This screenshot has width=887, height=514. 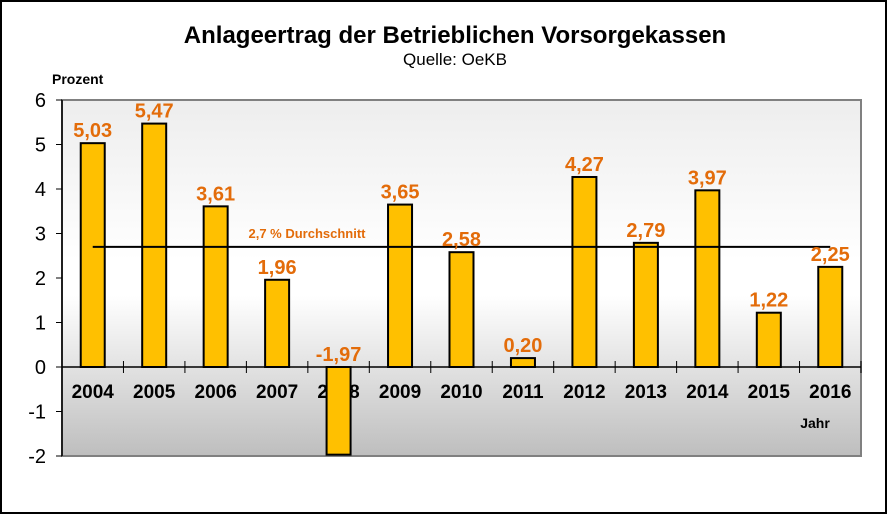 I want to click on data-label: 2,79, so click(x=645, y=231).